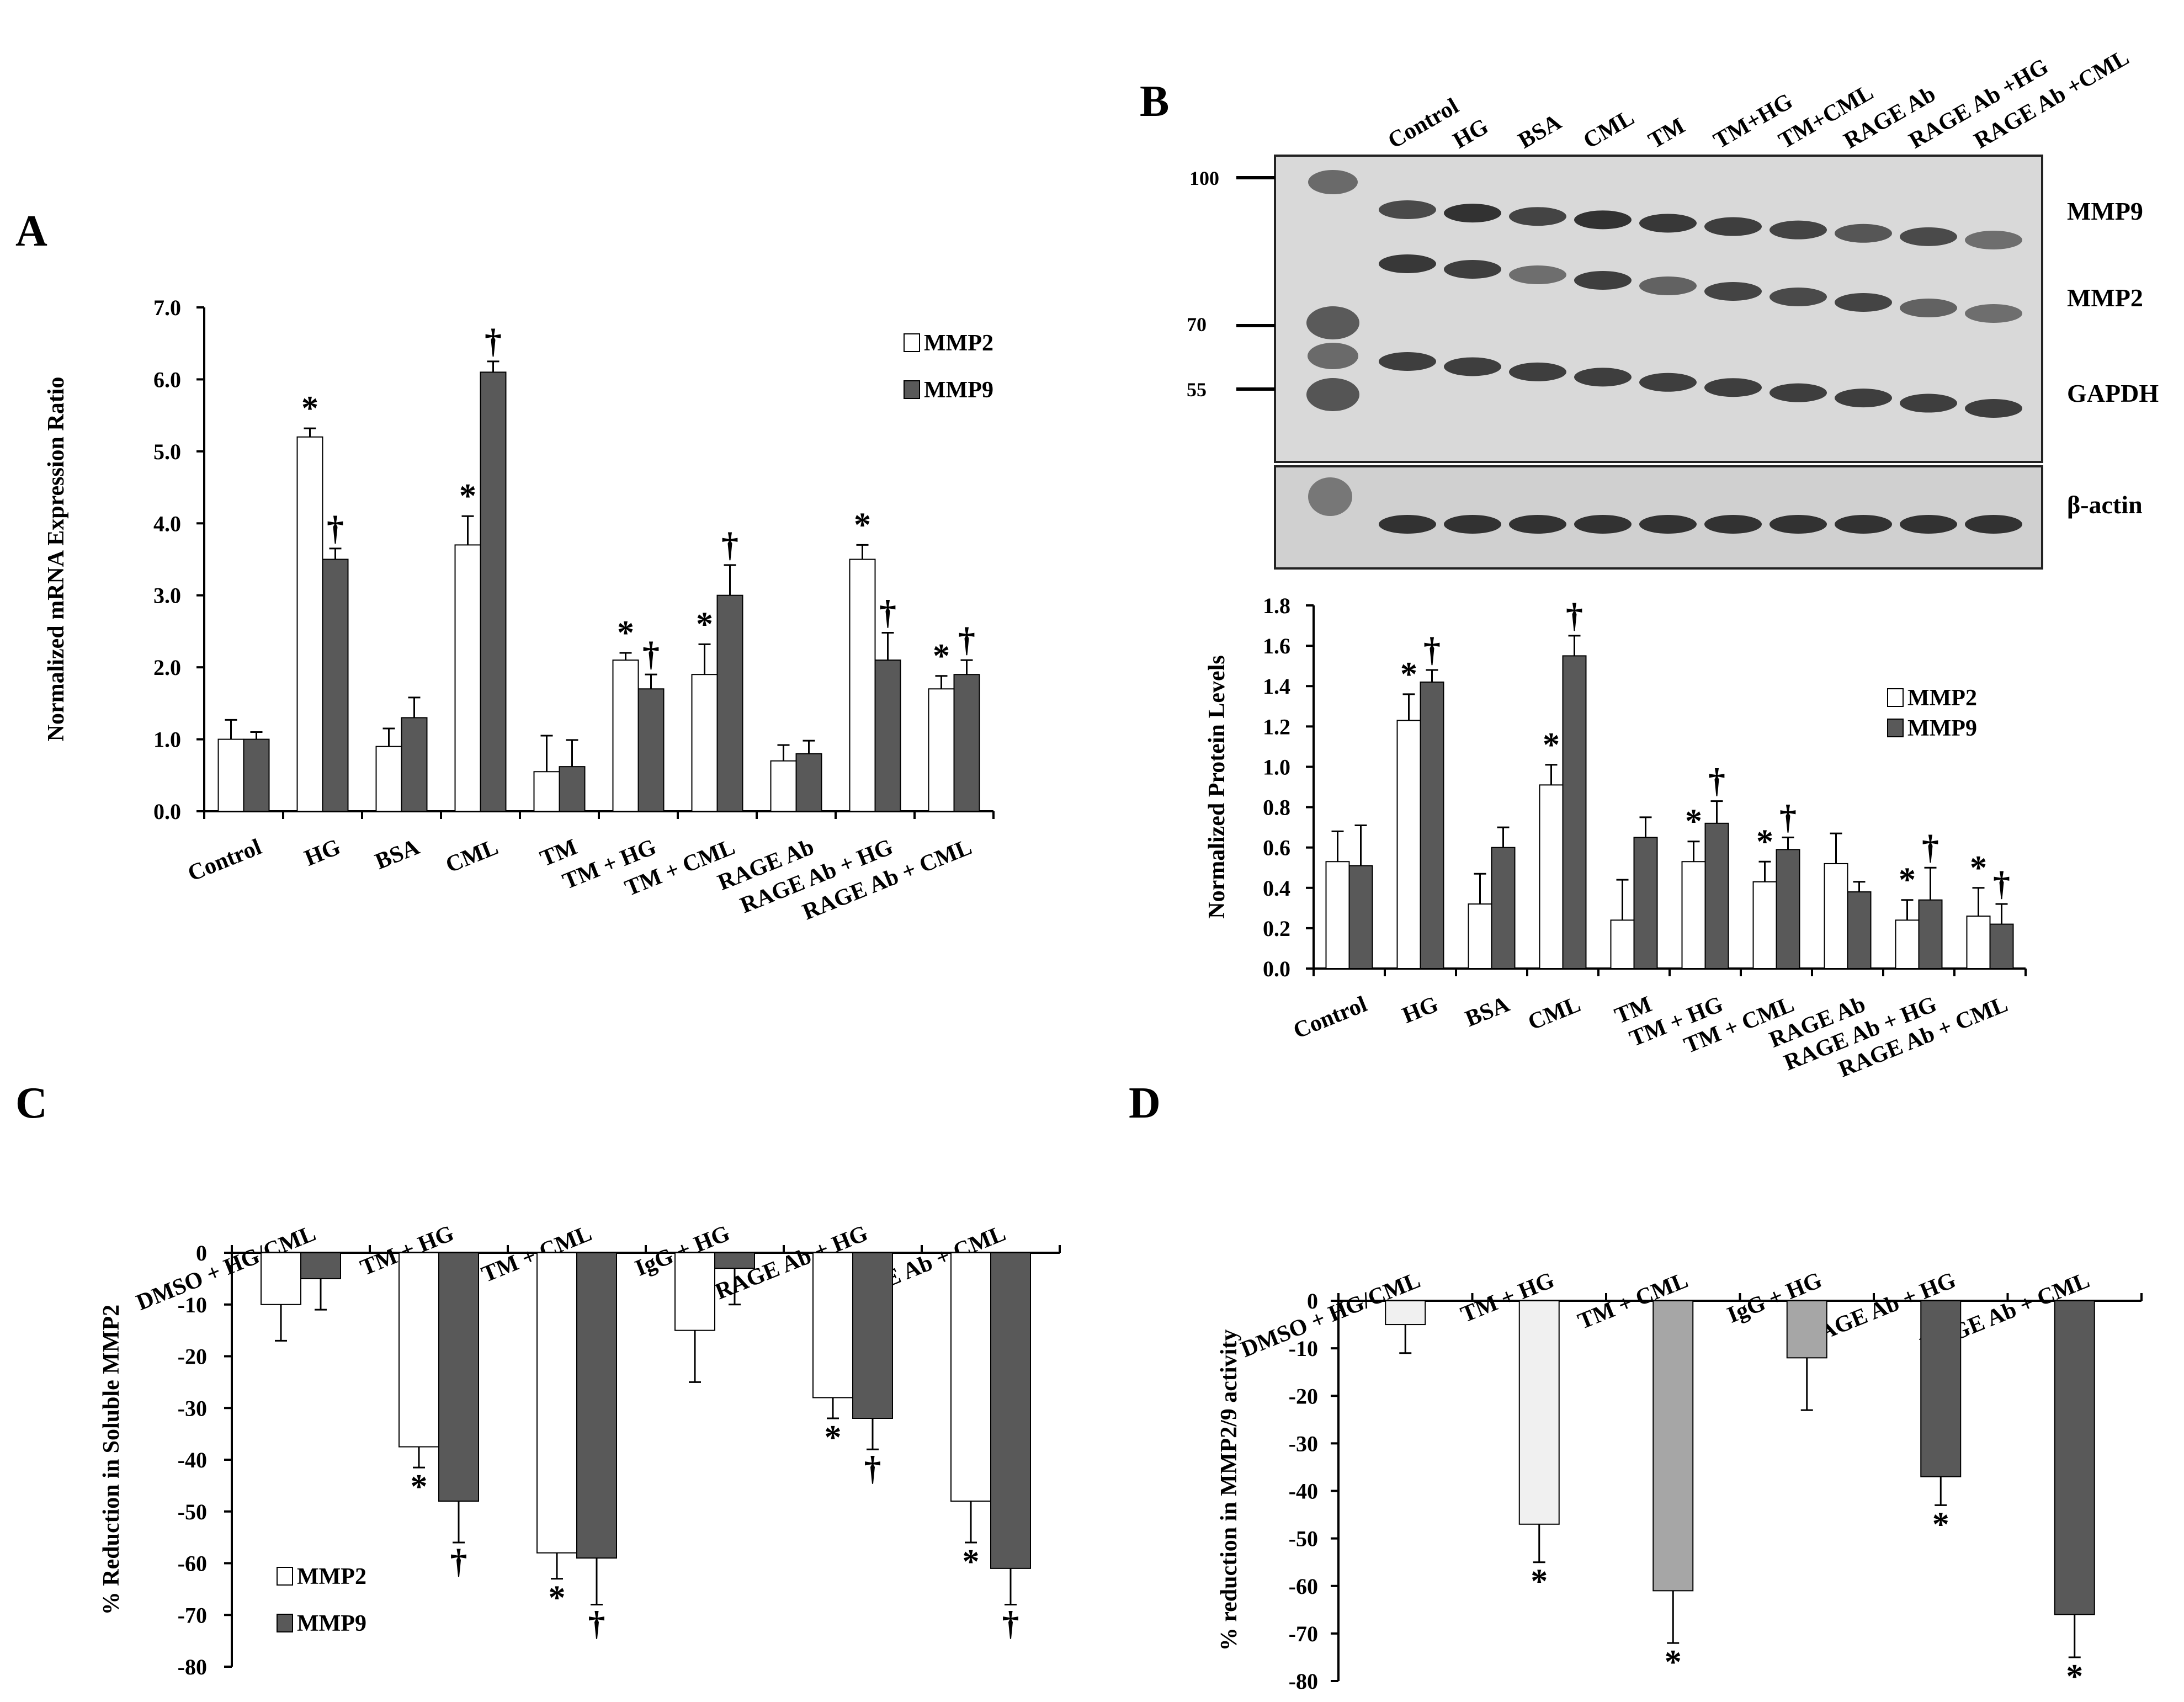 The width and height of the screenshot is (2184, 1702). What do you see at coordinates (734, 1260) in the screenshot?
I see `bar-mmp9-igg-hg` at bounding box center [734, 1260].